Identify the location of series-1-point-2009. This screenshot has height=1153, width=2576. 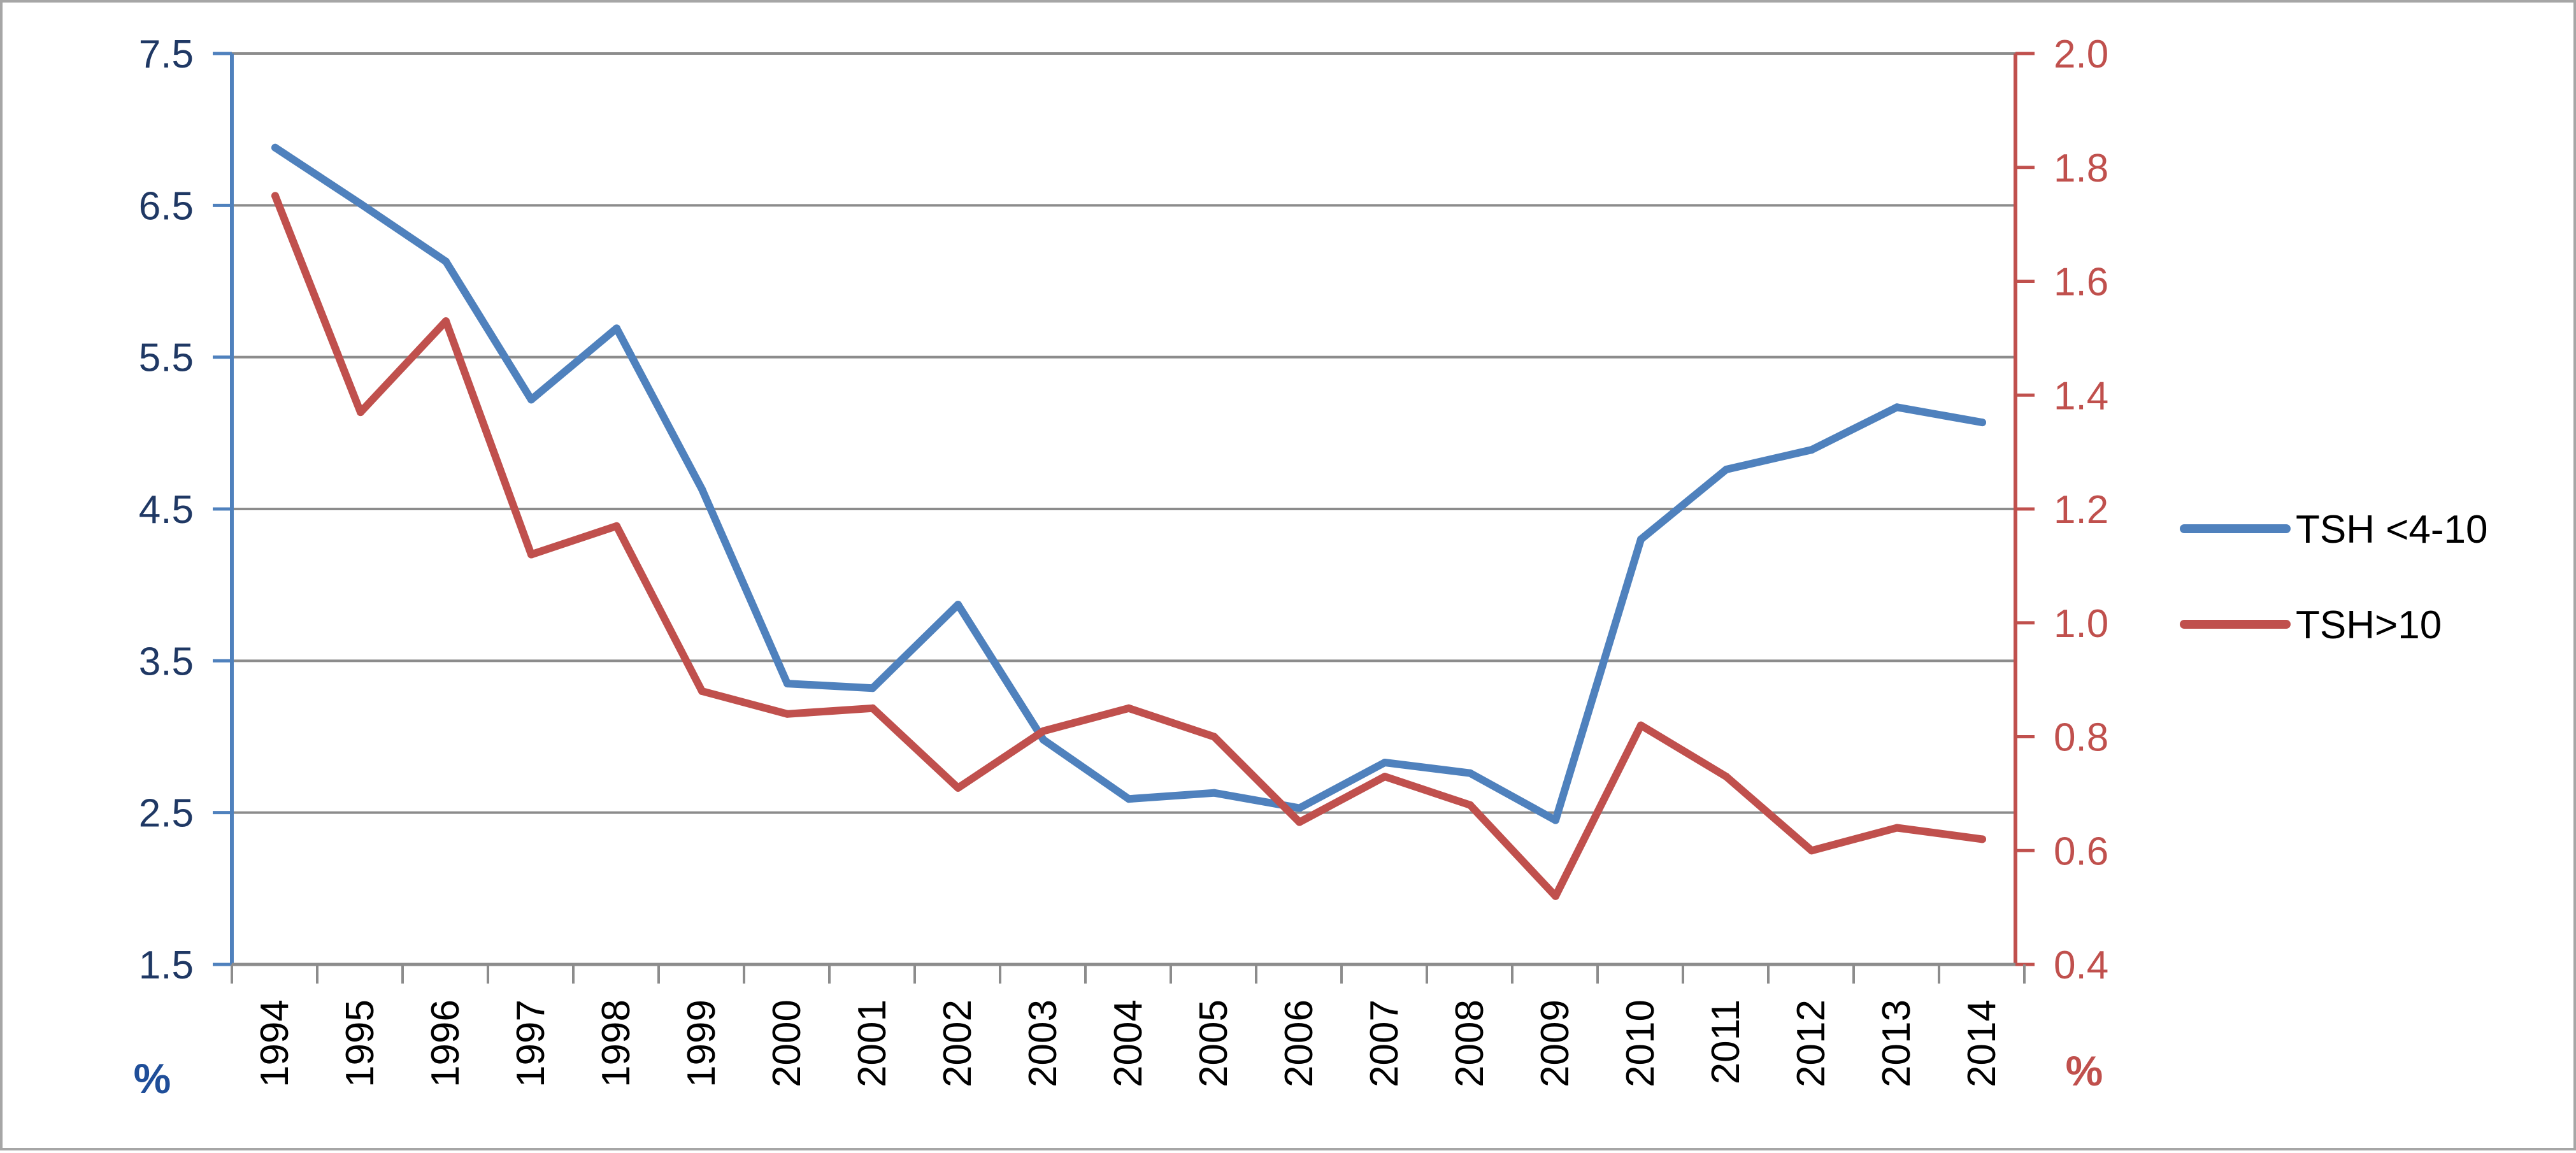
(1555, 896).